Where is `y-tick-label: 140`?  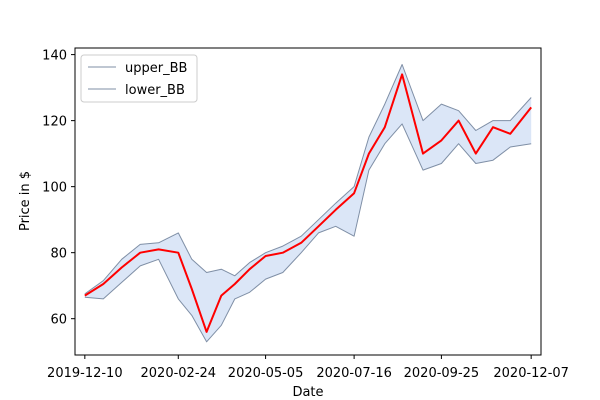 y-tick-label: 140 is located at coordinates (54, 56).